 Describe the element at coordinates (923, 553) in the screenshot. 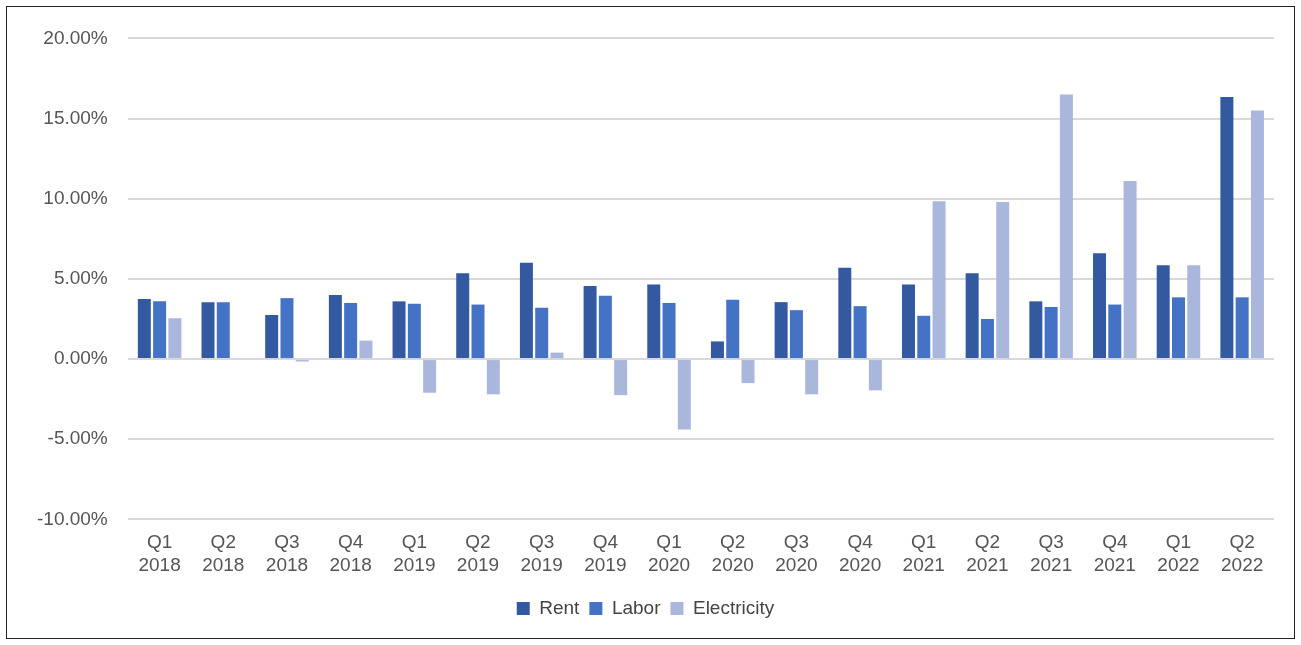

I see `x-tick-label: Q1 2021` at that location.